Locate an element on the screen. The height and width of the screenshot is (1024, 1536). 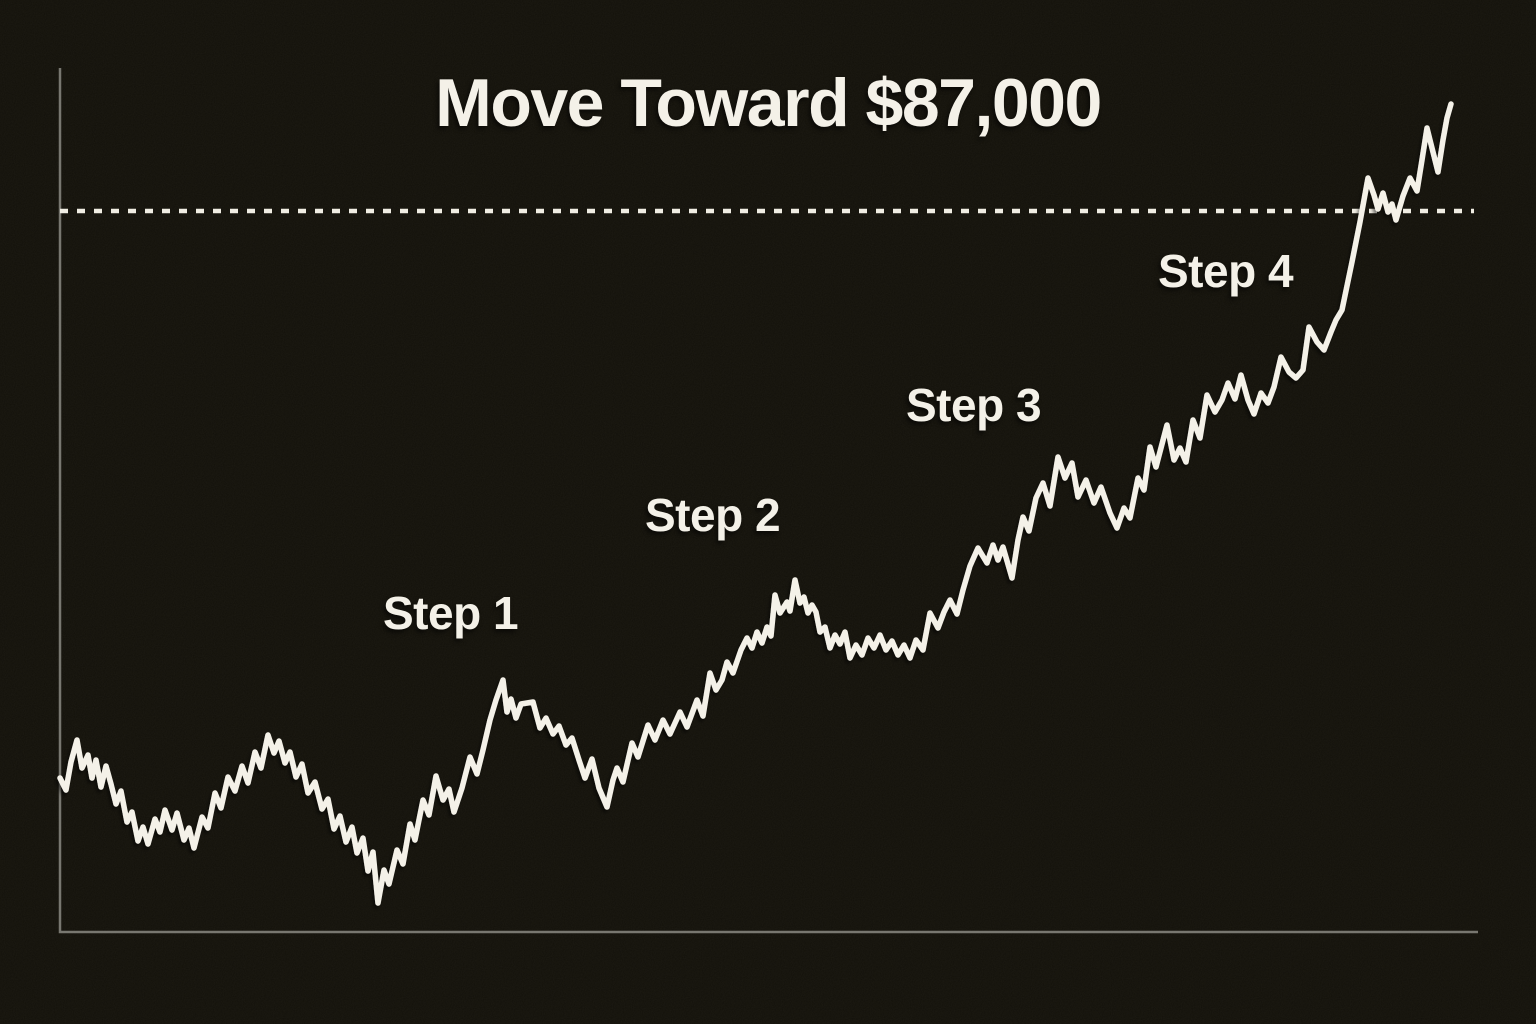
annotation-step-3: Step 3 is located at coordinates (974, 405).